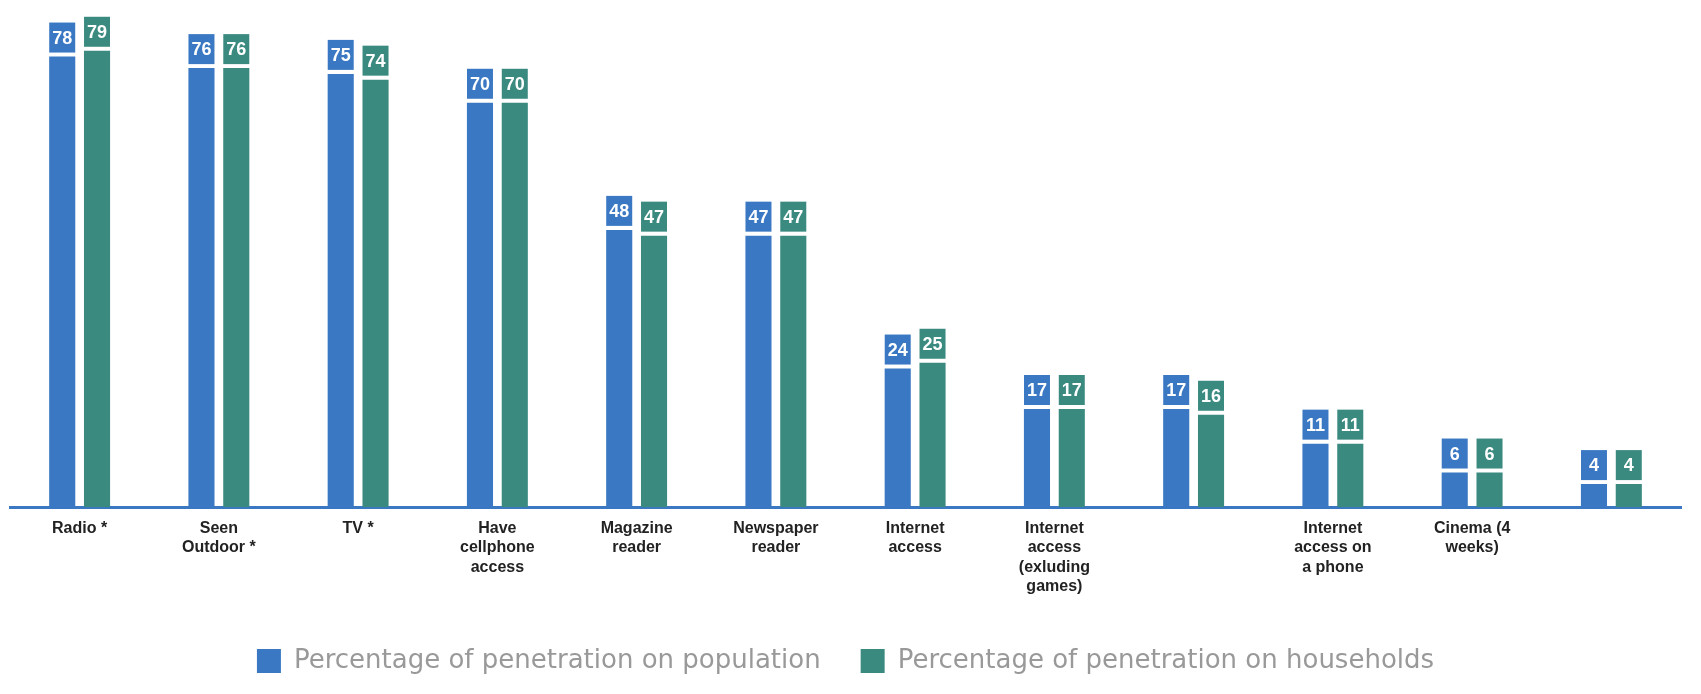  I want to click on data-label: 24, so click(897, 349).